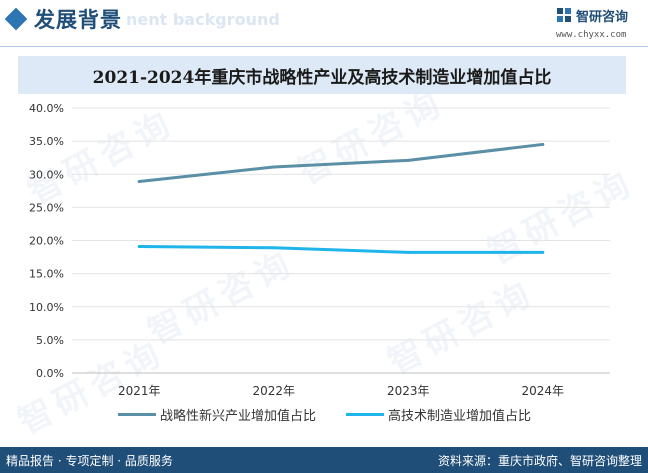 Image resolution: width=648 pixels, height=473 pixels. I want to click on footer-source: 资料来源：重庆市政府、智研咨询整理, so click(539, 461).